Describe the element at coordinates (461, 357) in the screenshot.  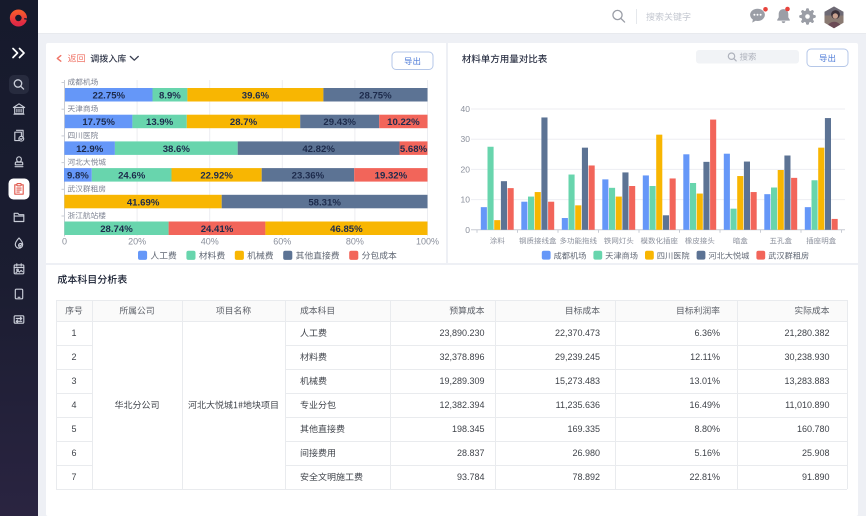
I see `svg-text: 32,378.896` at that location.